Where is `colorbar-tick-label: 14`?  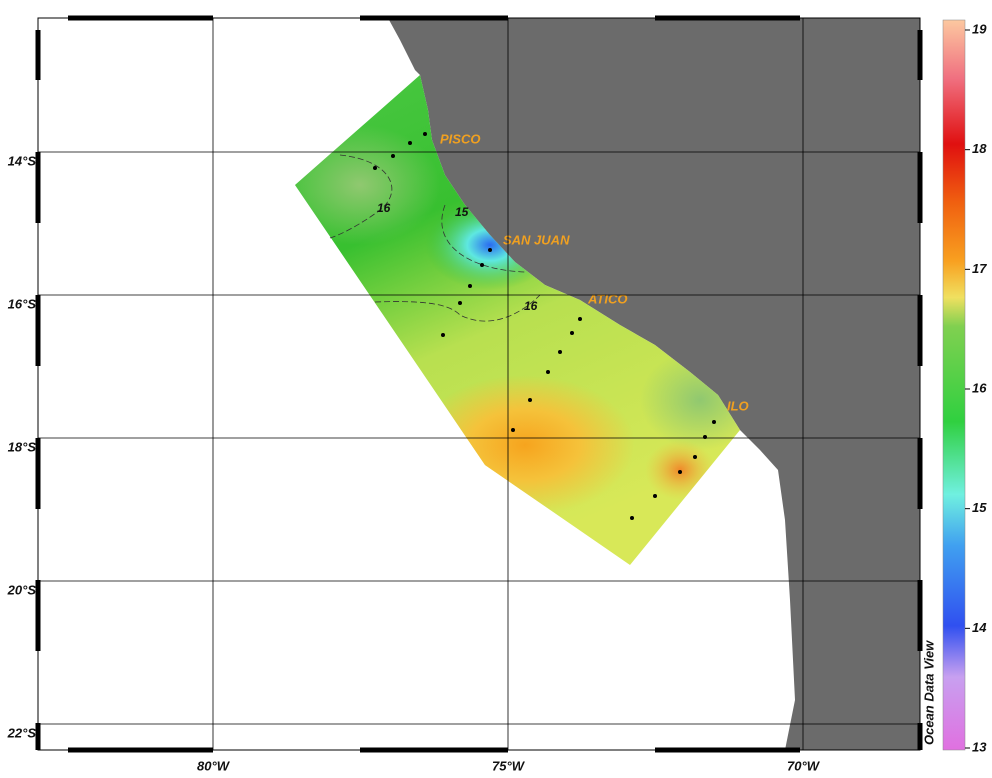 colorbar-tick-label: 14 is located at coordinates (979, 627).